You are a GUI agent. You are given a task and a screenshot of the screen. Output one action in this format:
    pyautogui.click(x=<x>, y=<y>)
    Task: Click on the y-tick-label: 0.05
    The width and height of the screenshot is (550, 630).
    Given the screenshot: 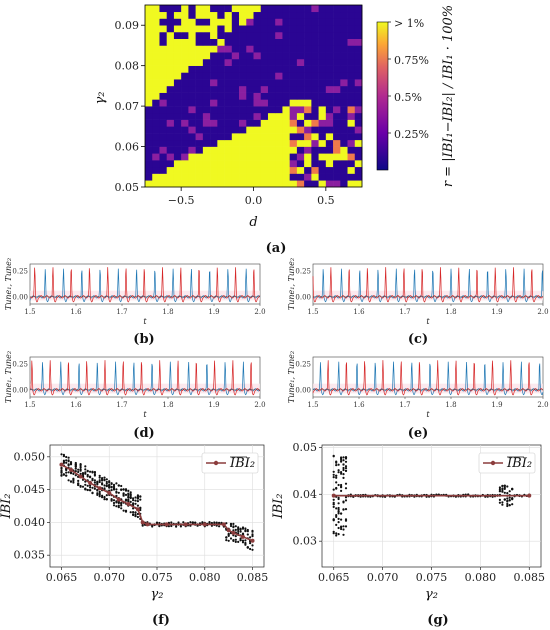 What is the action you would take?
    pyautogui.click(x=127, y=187)
    